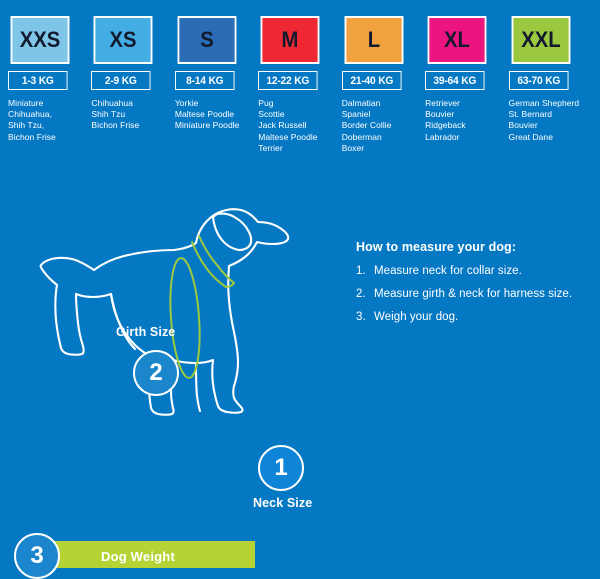  What do you see at coordinates (115, 114) in the screenshot?
I see `breed-list-xs: Chihuahua Shih Tzu Bichon Frise` at bounding box center [115, 114].